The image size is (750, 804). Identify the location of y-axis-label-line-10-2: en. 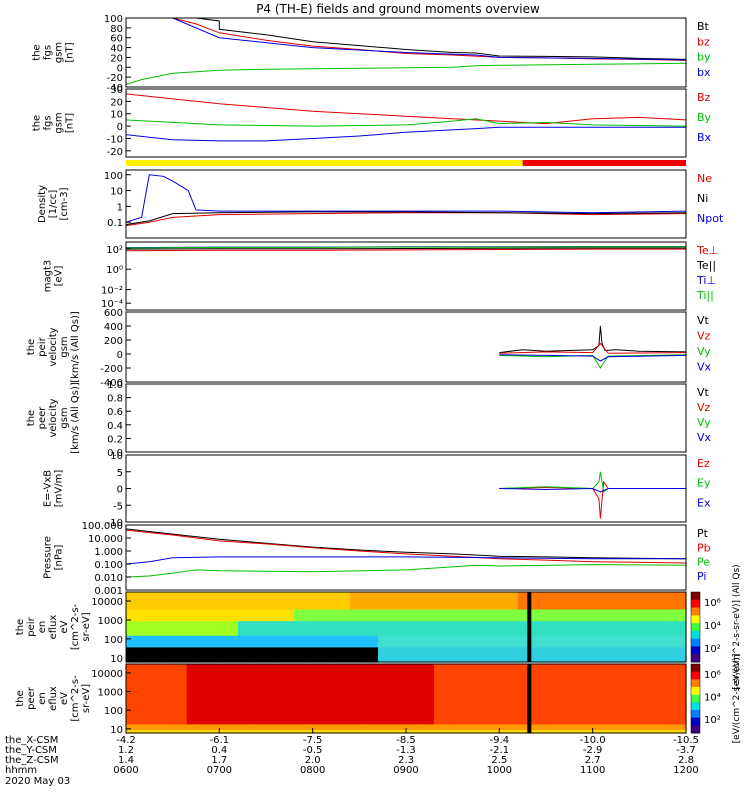
(42, 698).